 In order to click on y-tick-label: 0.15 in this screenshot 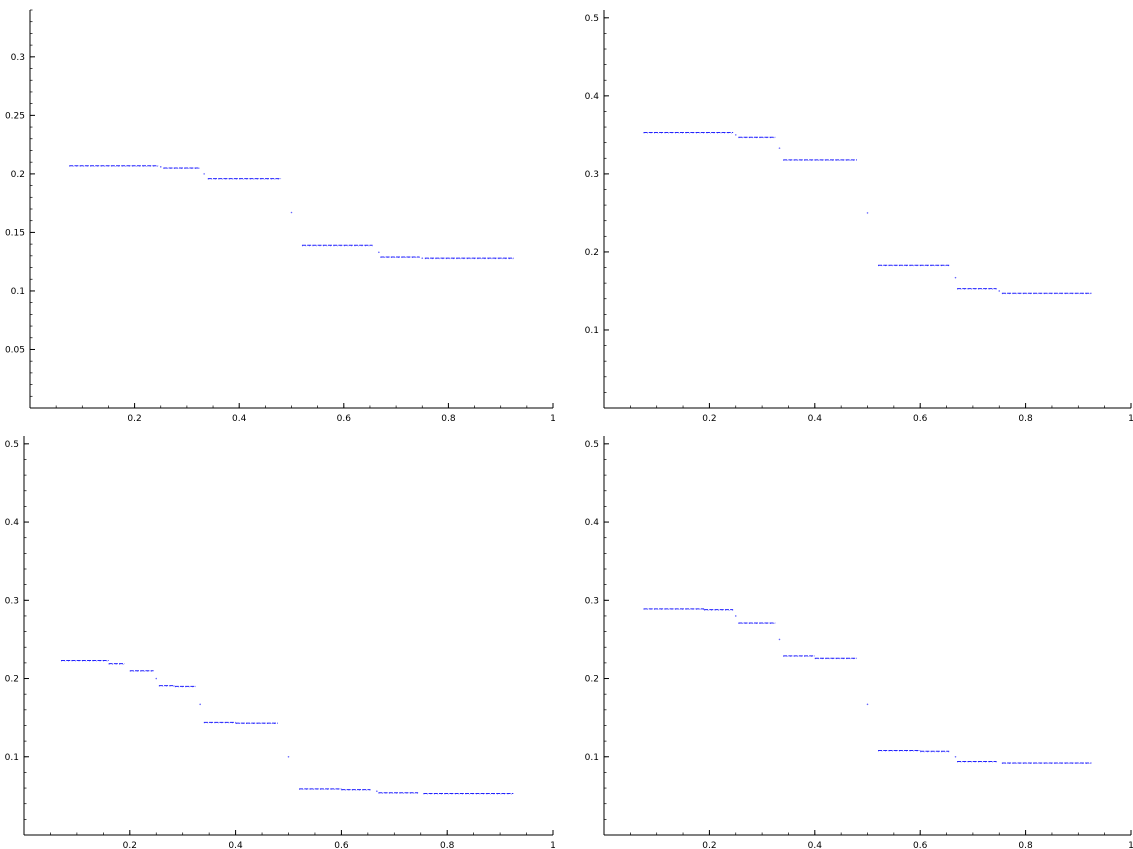, I will do `click(15, 233)`.